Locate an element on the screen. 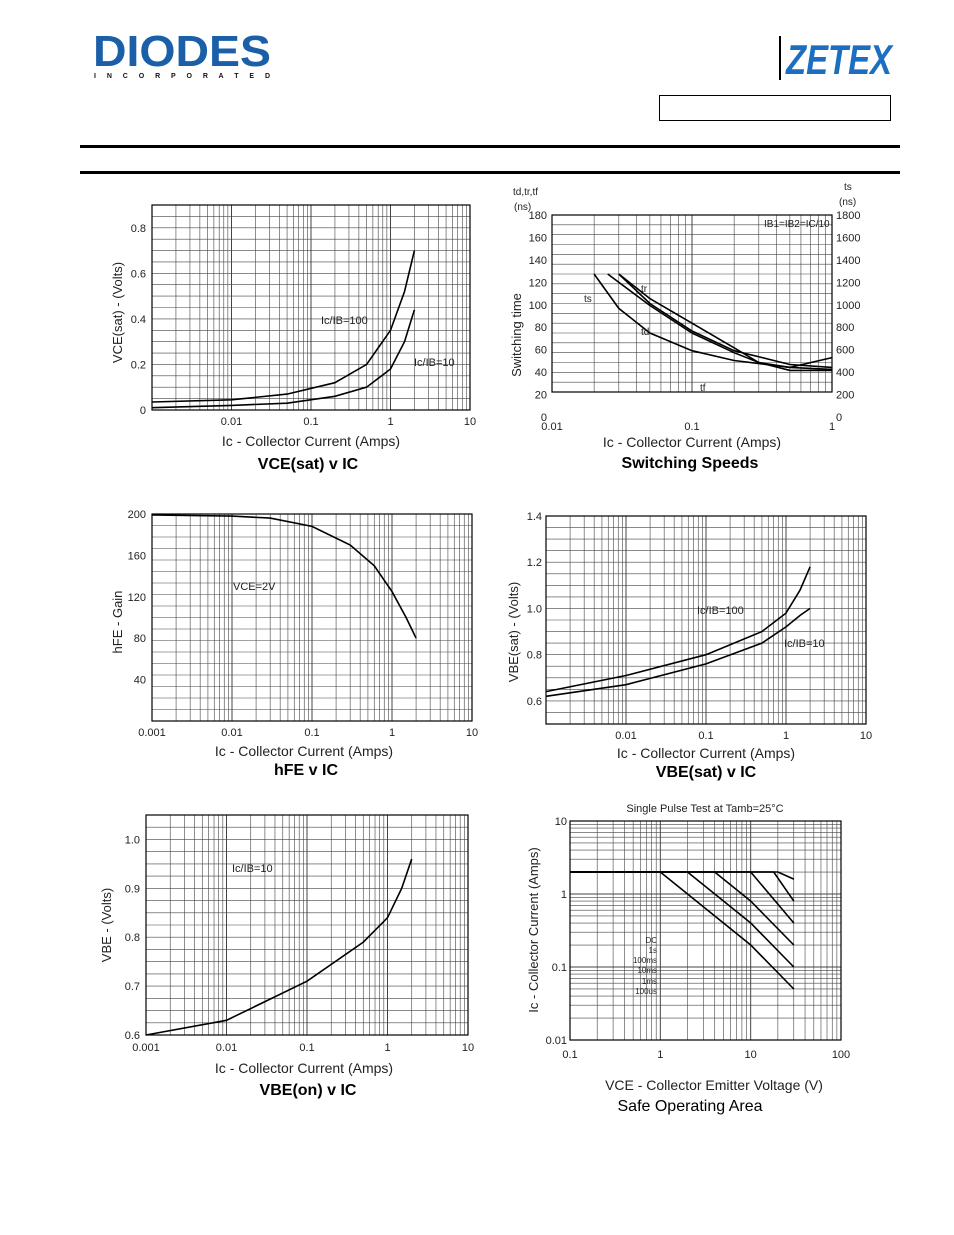 Image resolution: width=954 pixels, height=1235 pixels. y-axis-label: Ic - Collector Current (Amps) is located at coordinates (533, 929).